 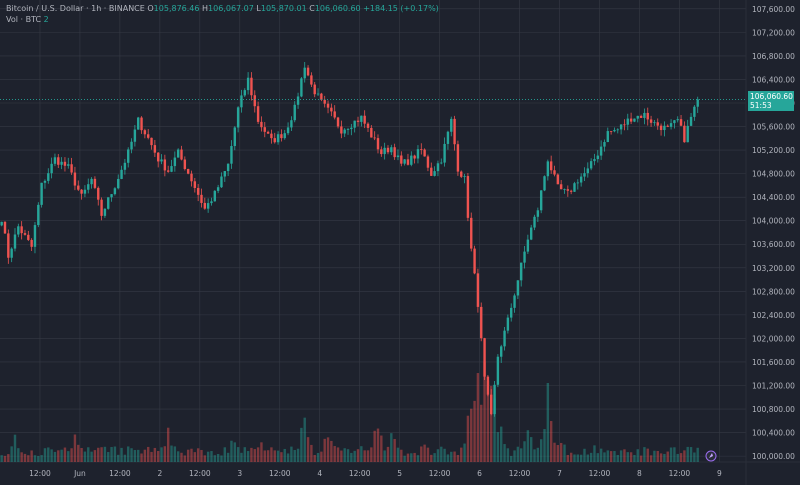 I want to click on symbol-title: Bitcoin / U.S. Dollar · 1h · BINANCE, so click(x=75, y=8).